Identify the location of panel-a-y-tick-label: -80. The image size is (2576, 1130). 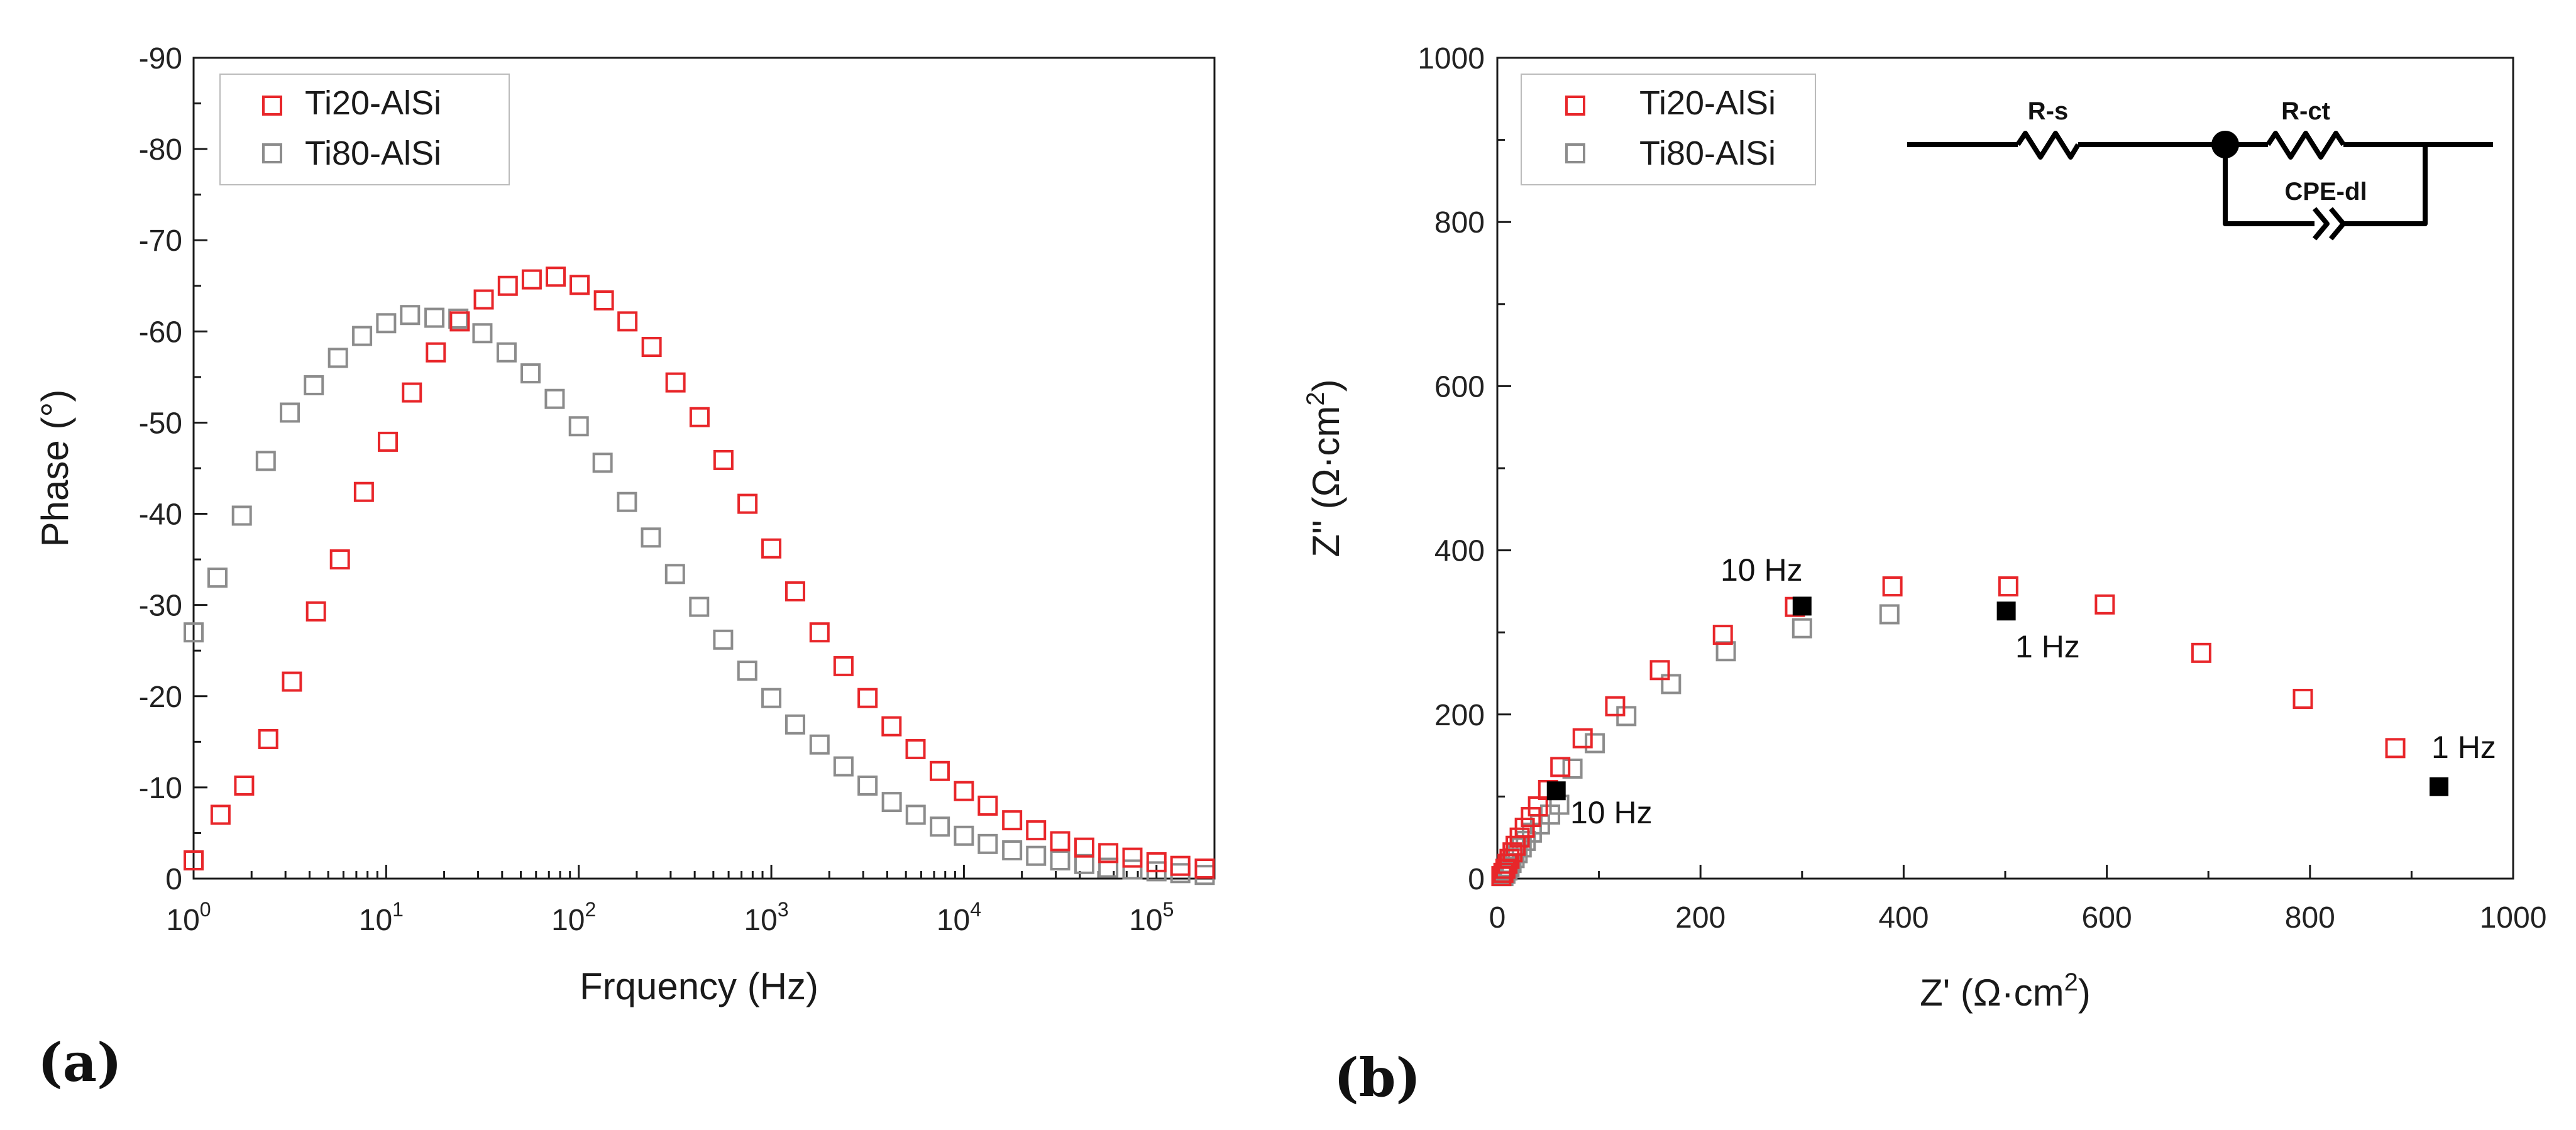
(161, 150).